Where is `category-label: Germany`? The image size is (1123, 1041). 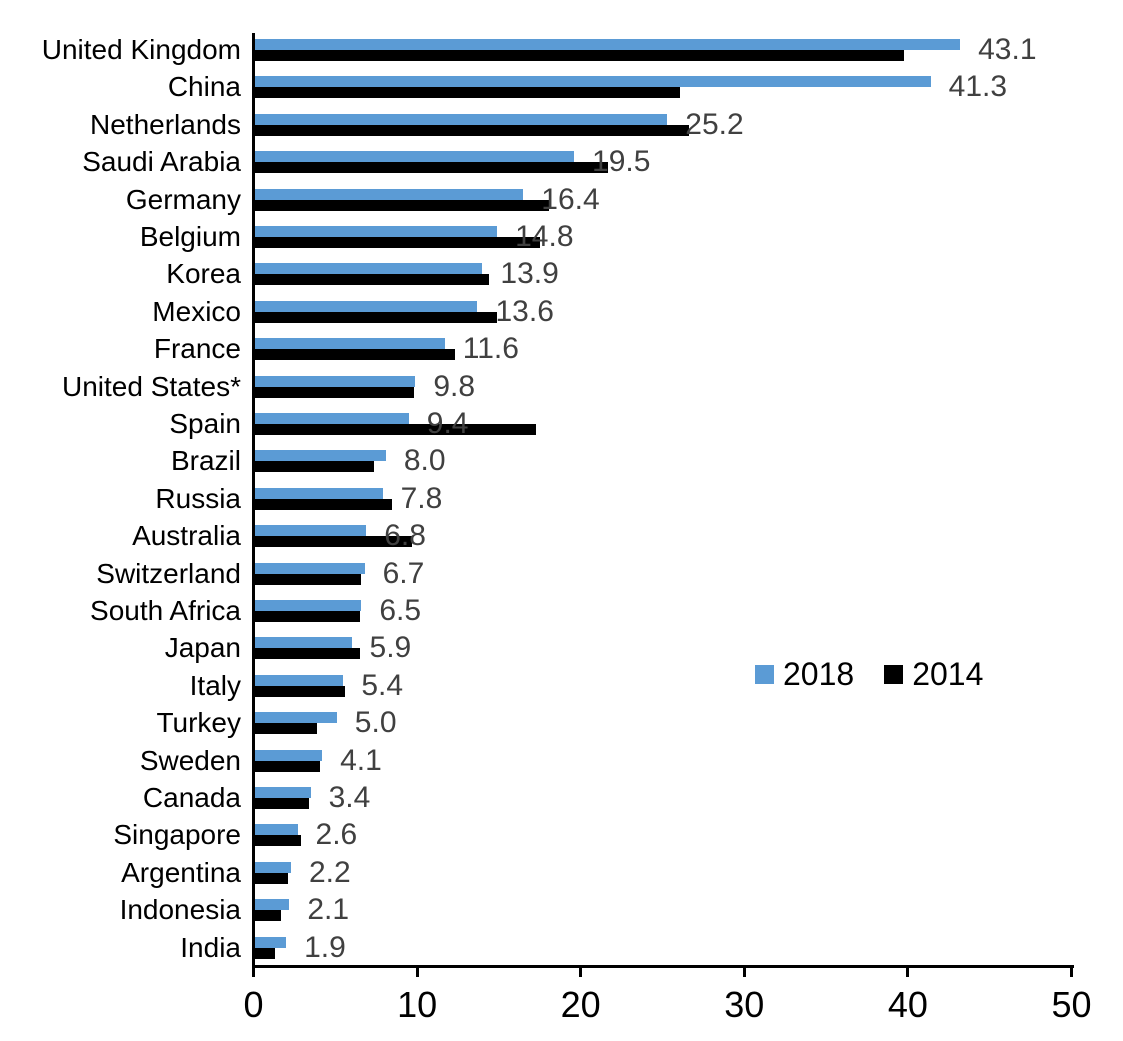
category-label: Germany is located at coordinates (183, 199).